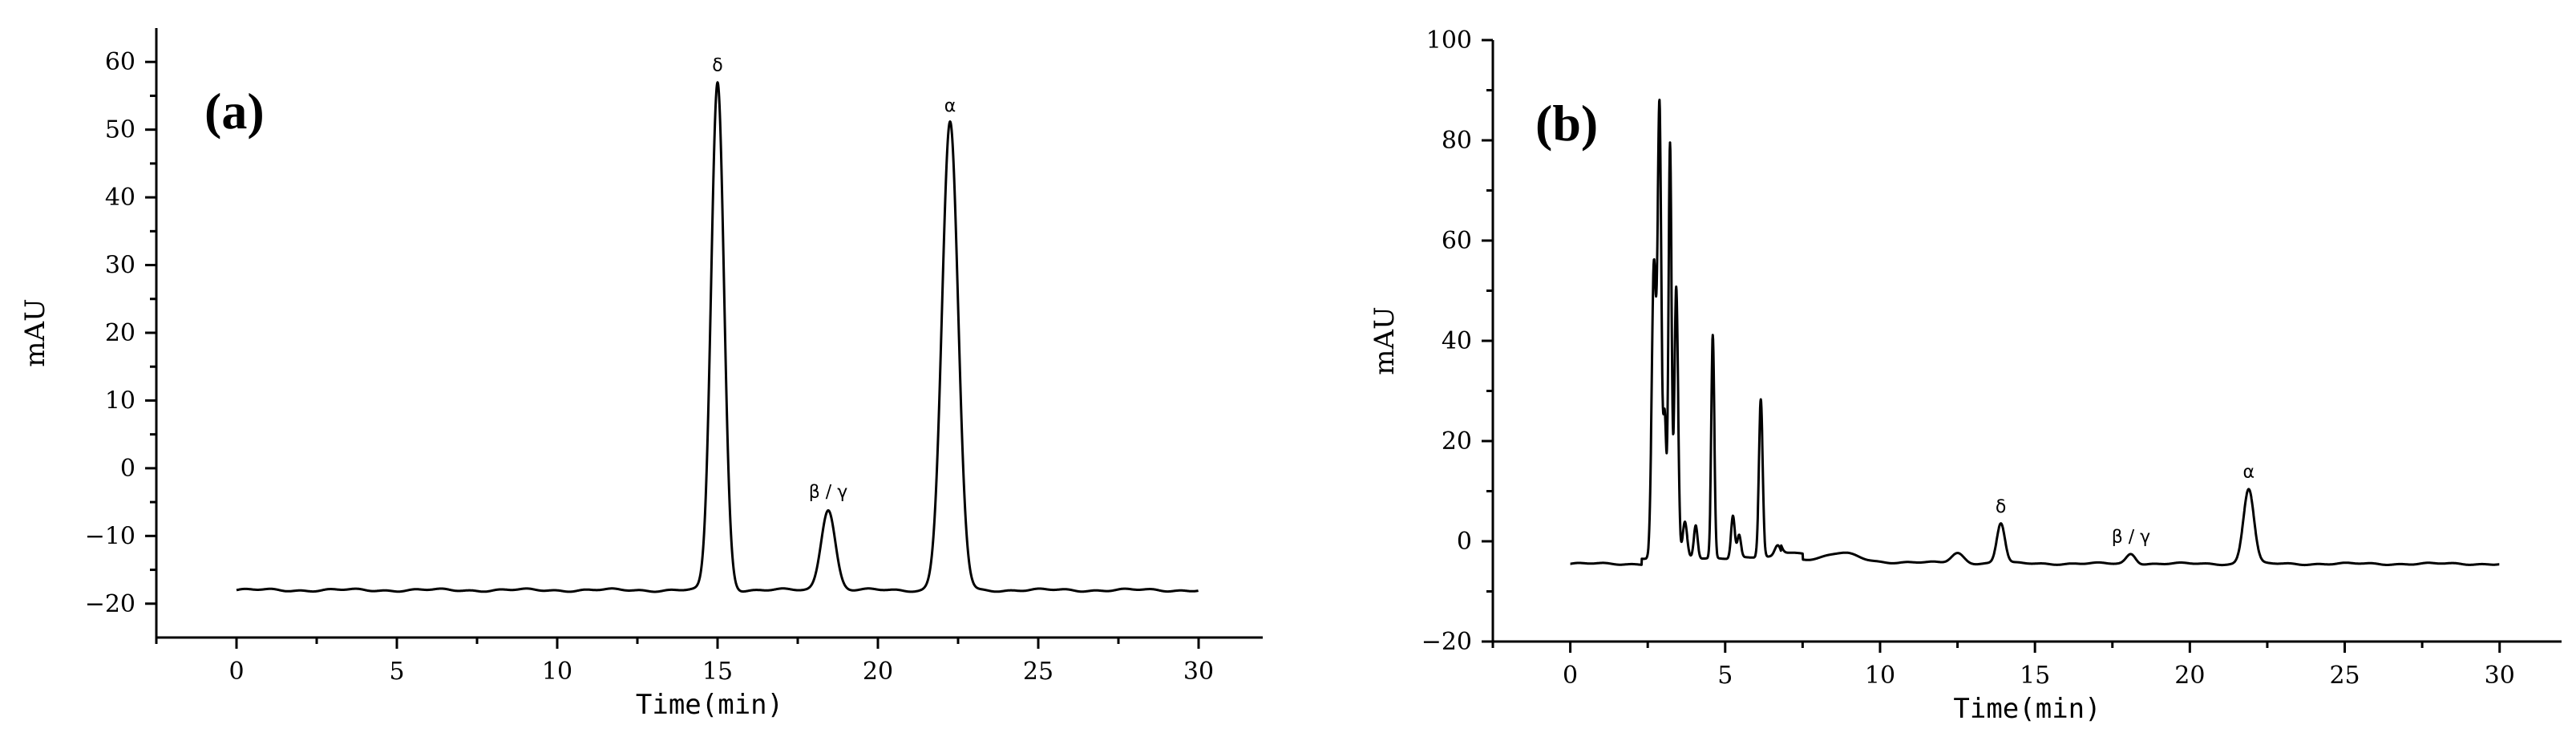  What do you see at coordinates (110, 536) in the screenshot?
I see `y-tick-label: −10` at bounding box center [110, 536].